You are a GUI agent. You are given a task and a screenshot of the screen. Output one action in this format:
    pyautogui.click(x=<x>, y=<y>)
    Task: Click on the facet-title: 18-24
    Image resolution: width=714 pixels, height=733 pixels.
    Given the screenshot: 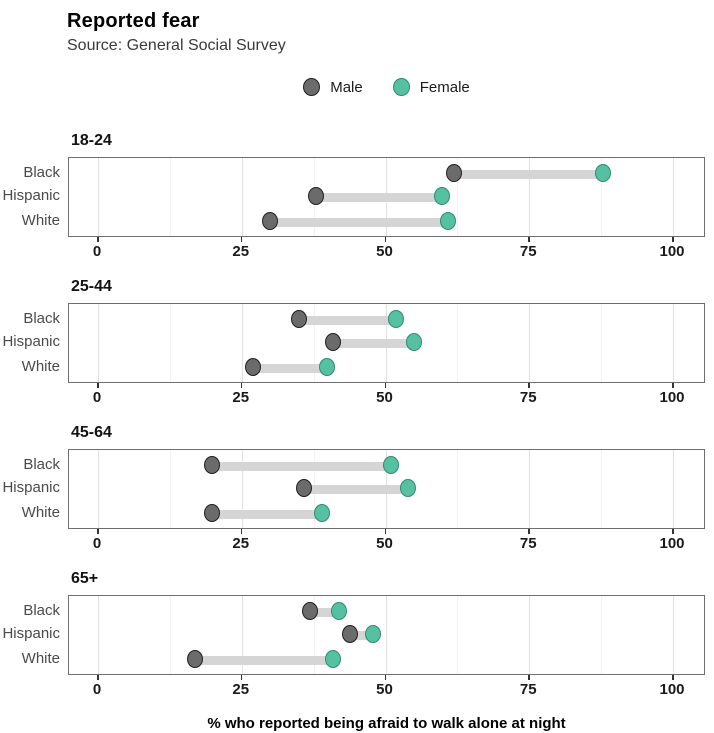 What is the action you would take?
    pyautogui.click(x=91, y=140)
    